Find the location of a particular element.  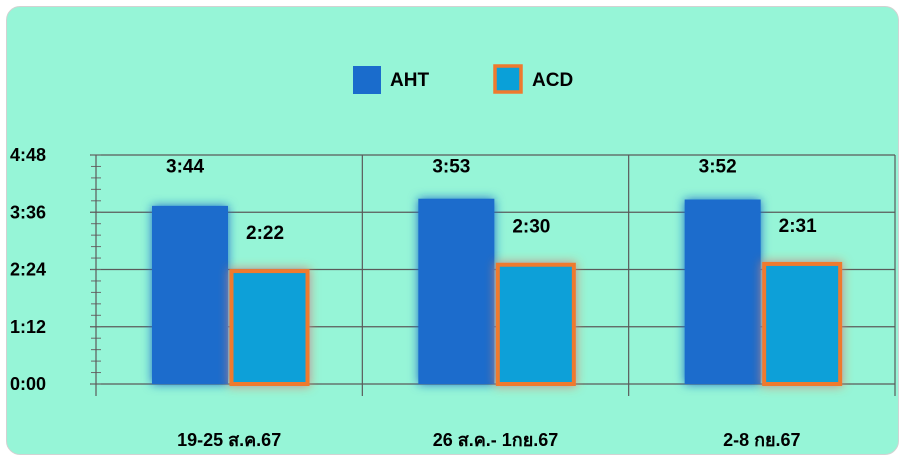

x-tick-label: 26 ส.ค.- 1กย.67 is located at coordinates (496, 440).